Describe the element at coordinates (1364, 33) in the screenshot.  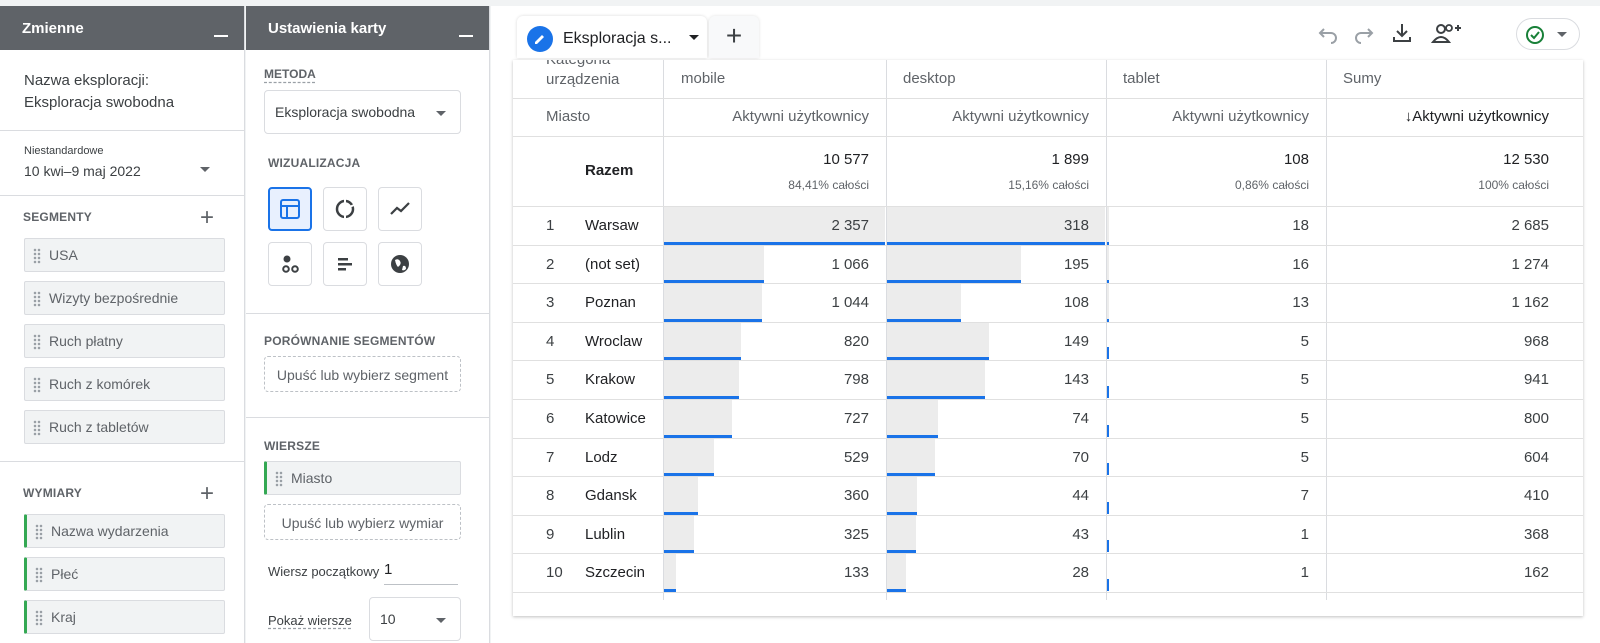
I see `redo-icon` at that location.